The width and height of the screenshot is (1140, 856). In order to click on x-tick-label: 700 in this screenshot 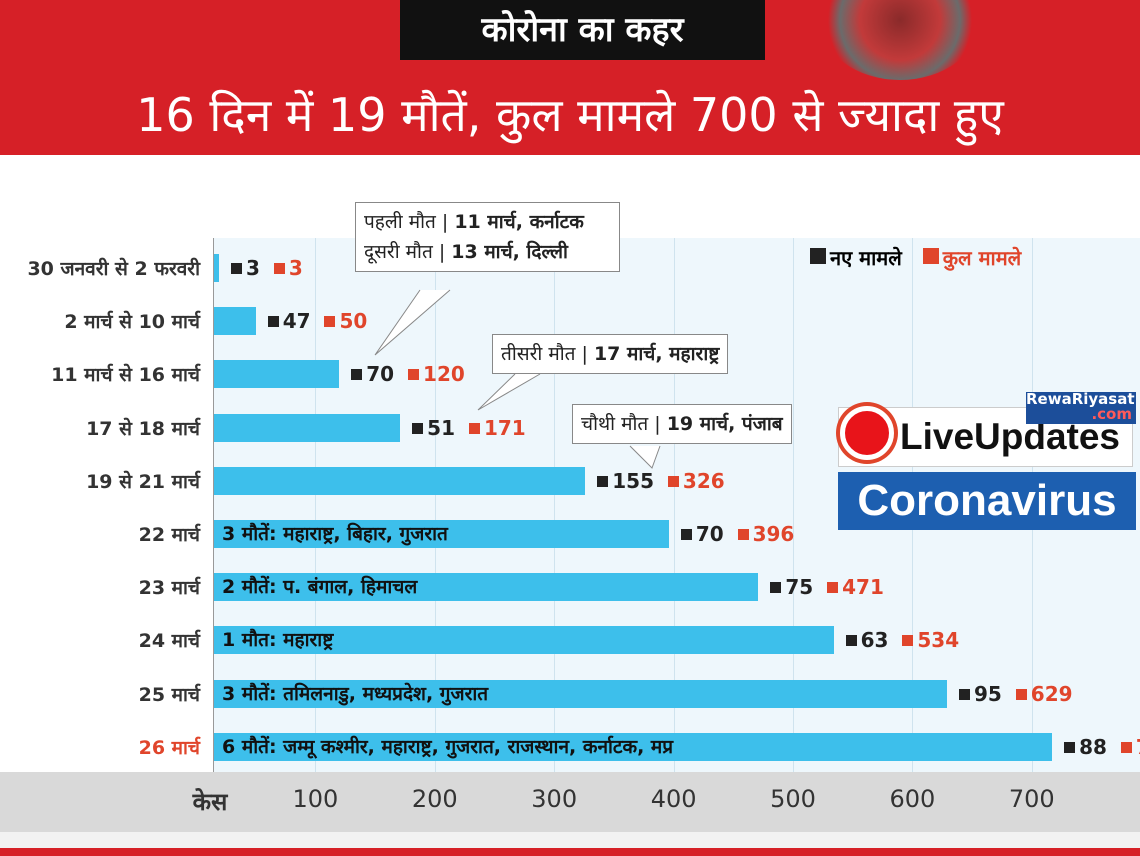, I will do `click(1031, 799)`.